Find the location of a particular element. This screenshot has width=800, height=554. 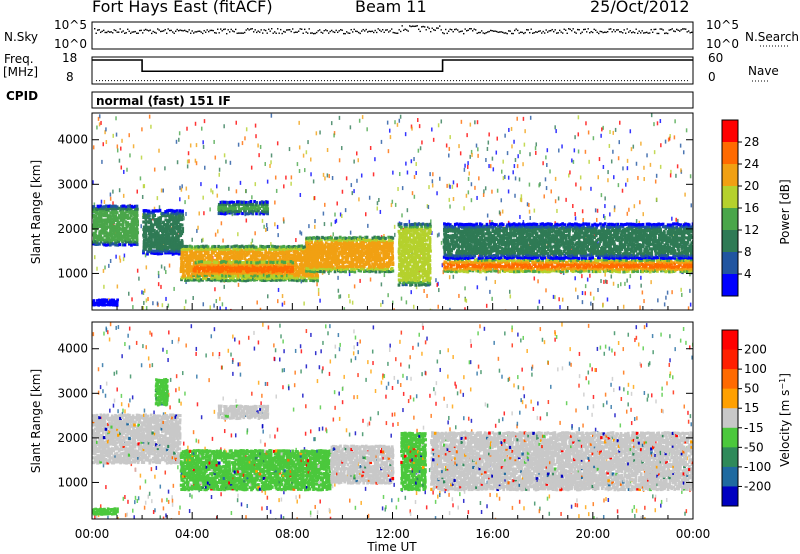

freq-panel-frame is located at coordinates (392, 70).